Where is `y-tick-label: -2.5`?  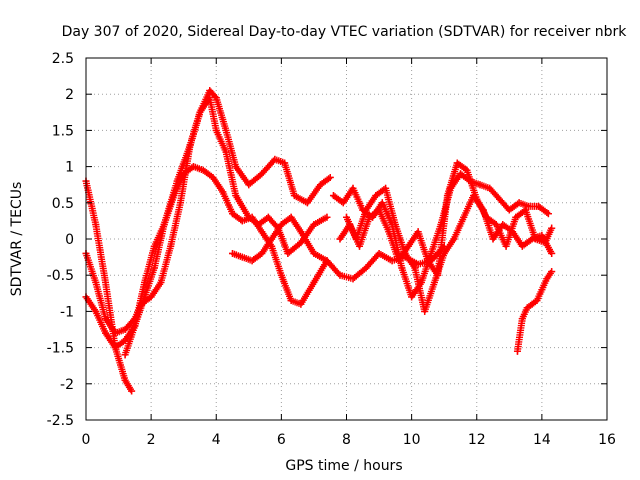
y-tick-label: -2.5 is located at coordinates (60, 421).